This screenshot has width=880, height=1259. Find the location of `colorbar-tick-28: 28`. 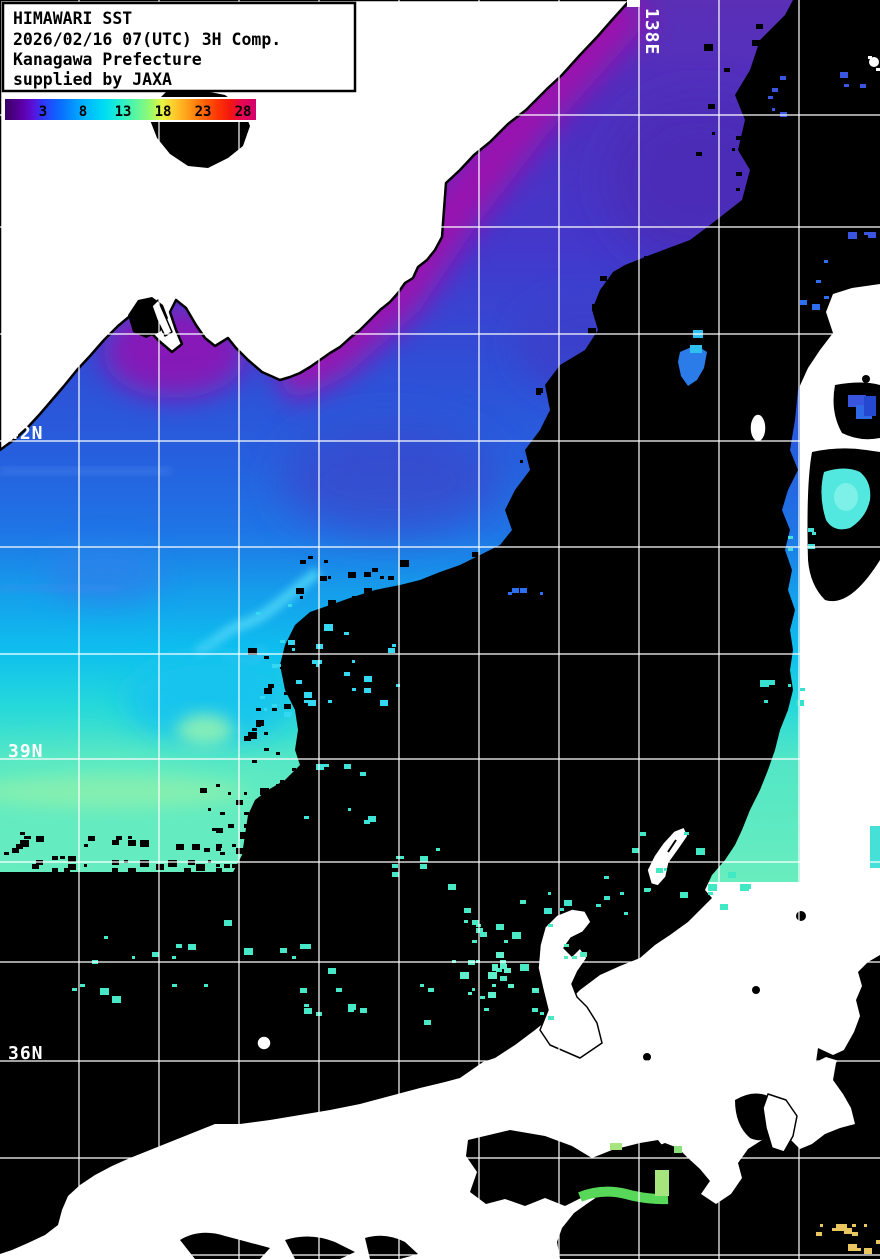

colorbar-tick-28: 28 is located at coordinates (243, 112).